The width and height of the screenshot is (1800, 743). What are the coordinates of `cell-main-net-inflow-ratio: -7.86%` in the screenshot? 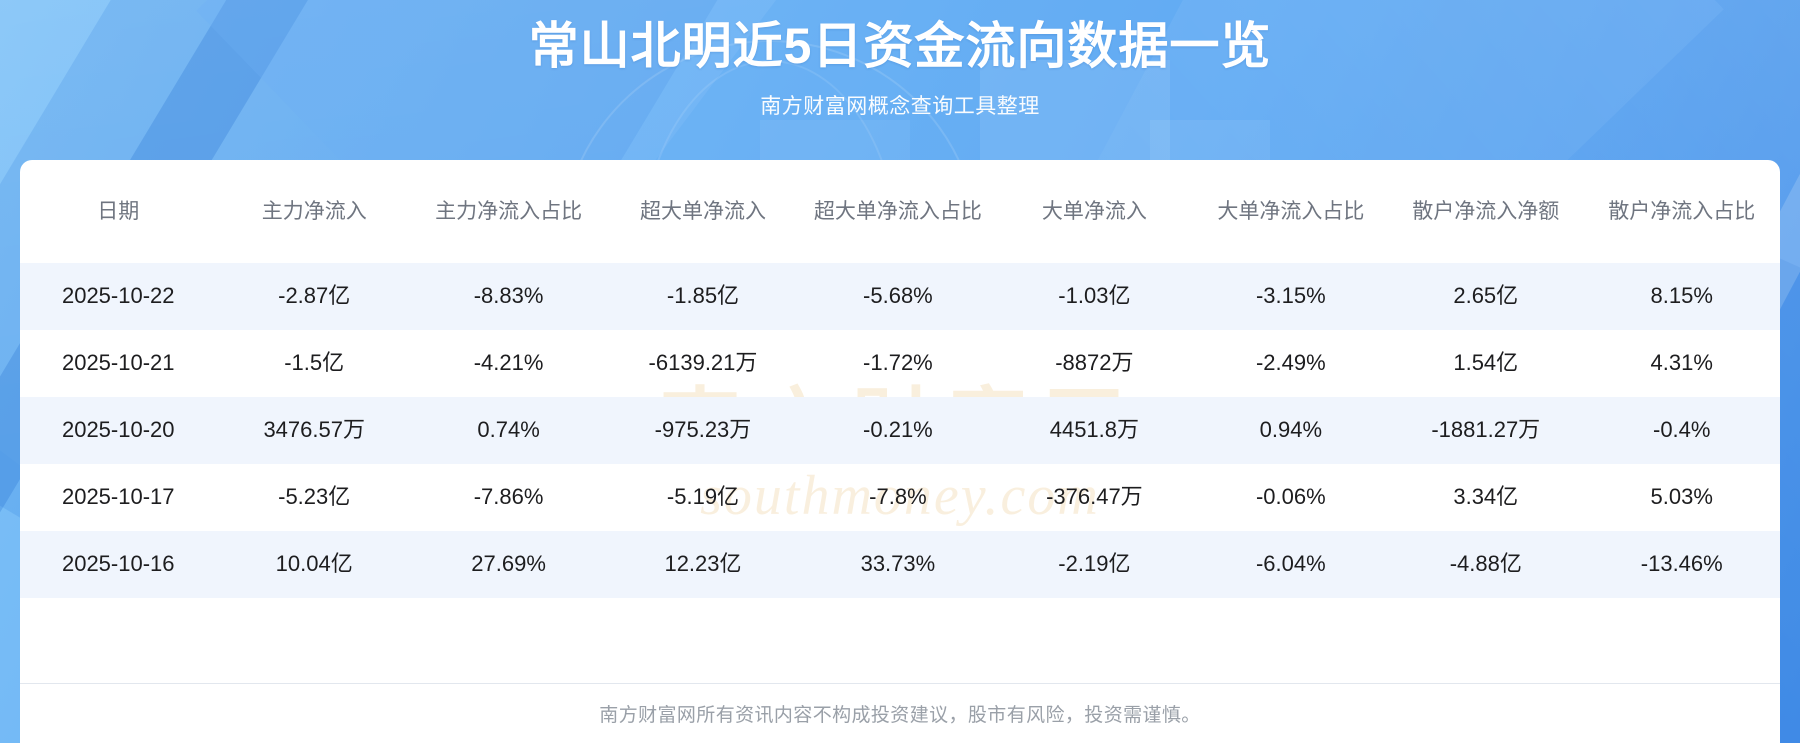 It's located at (508, 497).